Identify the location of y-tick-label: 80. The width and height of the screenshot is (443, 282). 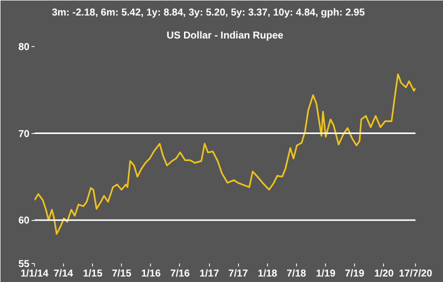
(24, 47).